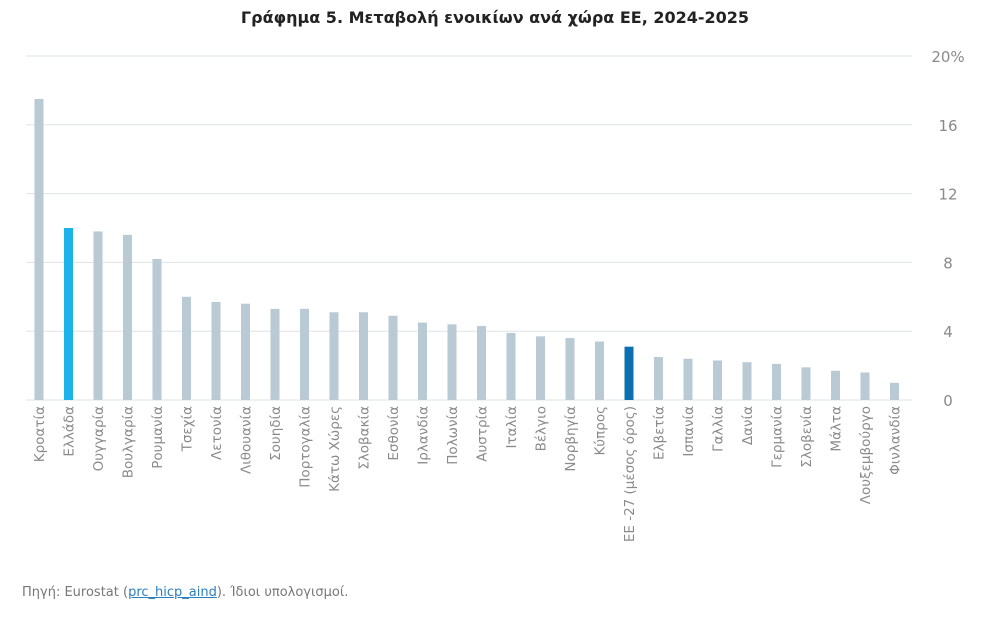 This screenshot has height=618, width=990. Describe the element at coordinates (630, 474) in the screenshot. I see `x-tick-label: ΕΕ -27 (μέσος όρος)` at that location.